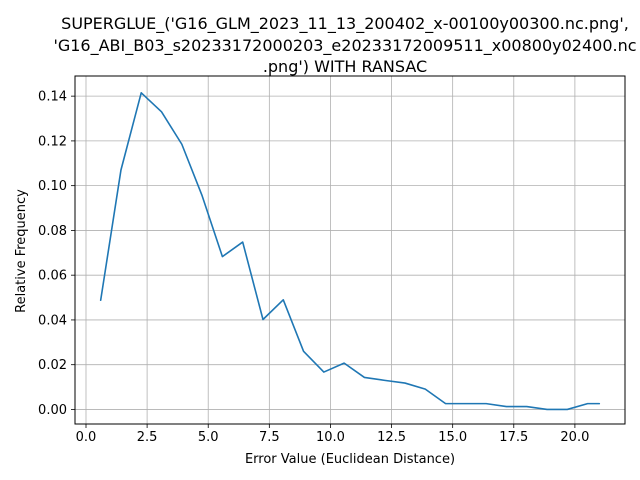 The height and width of the screenshot is (480, 640). What do you see at coordinates (52, 276) in the screenshot?
I see `y-tick-label: 0.06` at bounding box center [52, 276].